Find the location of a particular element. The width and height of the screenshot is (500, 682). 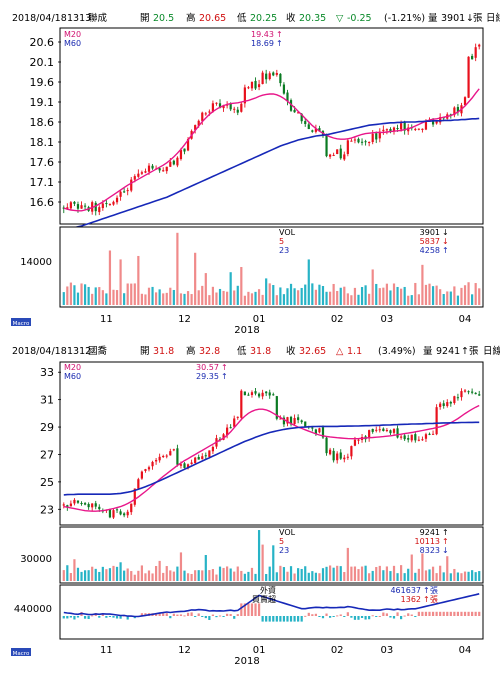

close-label: 收 is located at coordinates (291, 18).